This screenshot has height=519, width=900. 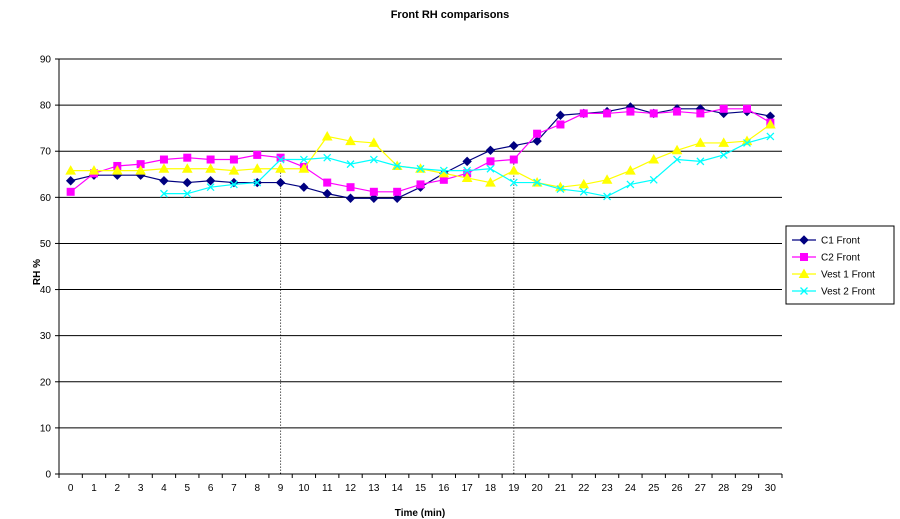 What do you see at coordinates (327, 488) in the screenshot?
I see `x-tick-label: 11` at bounding box center [327, 488].